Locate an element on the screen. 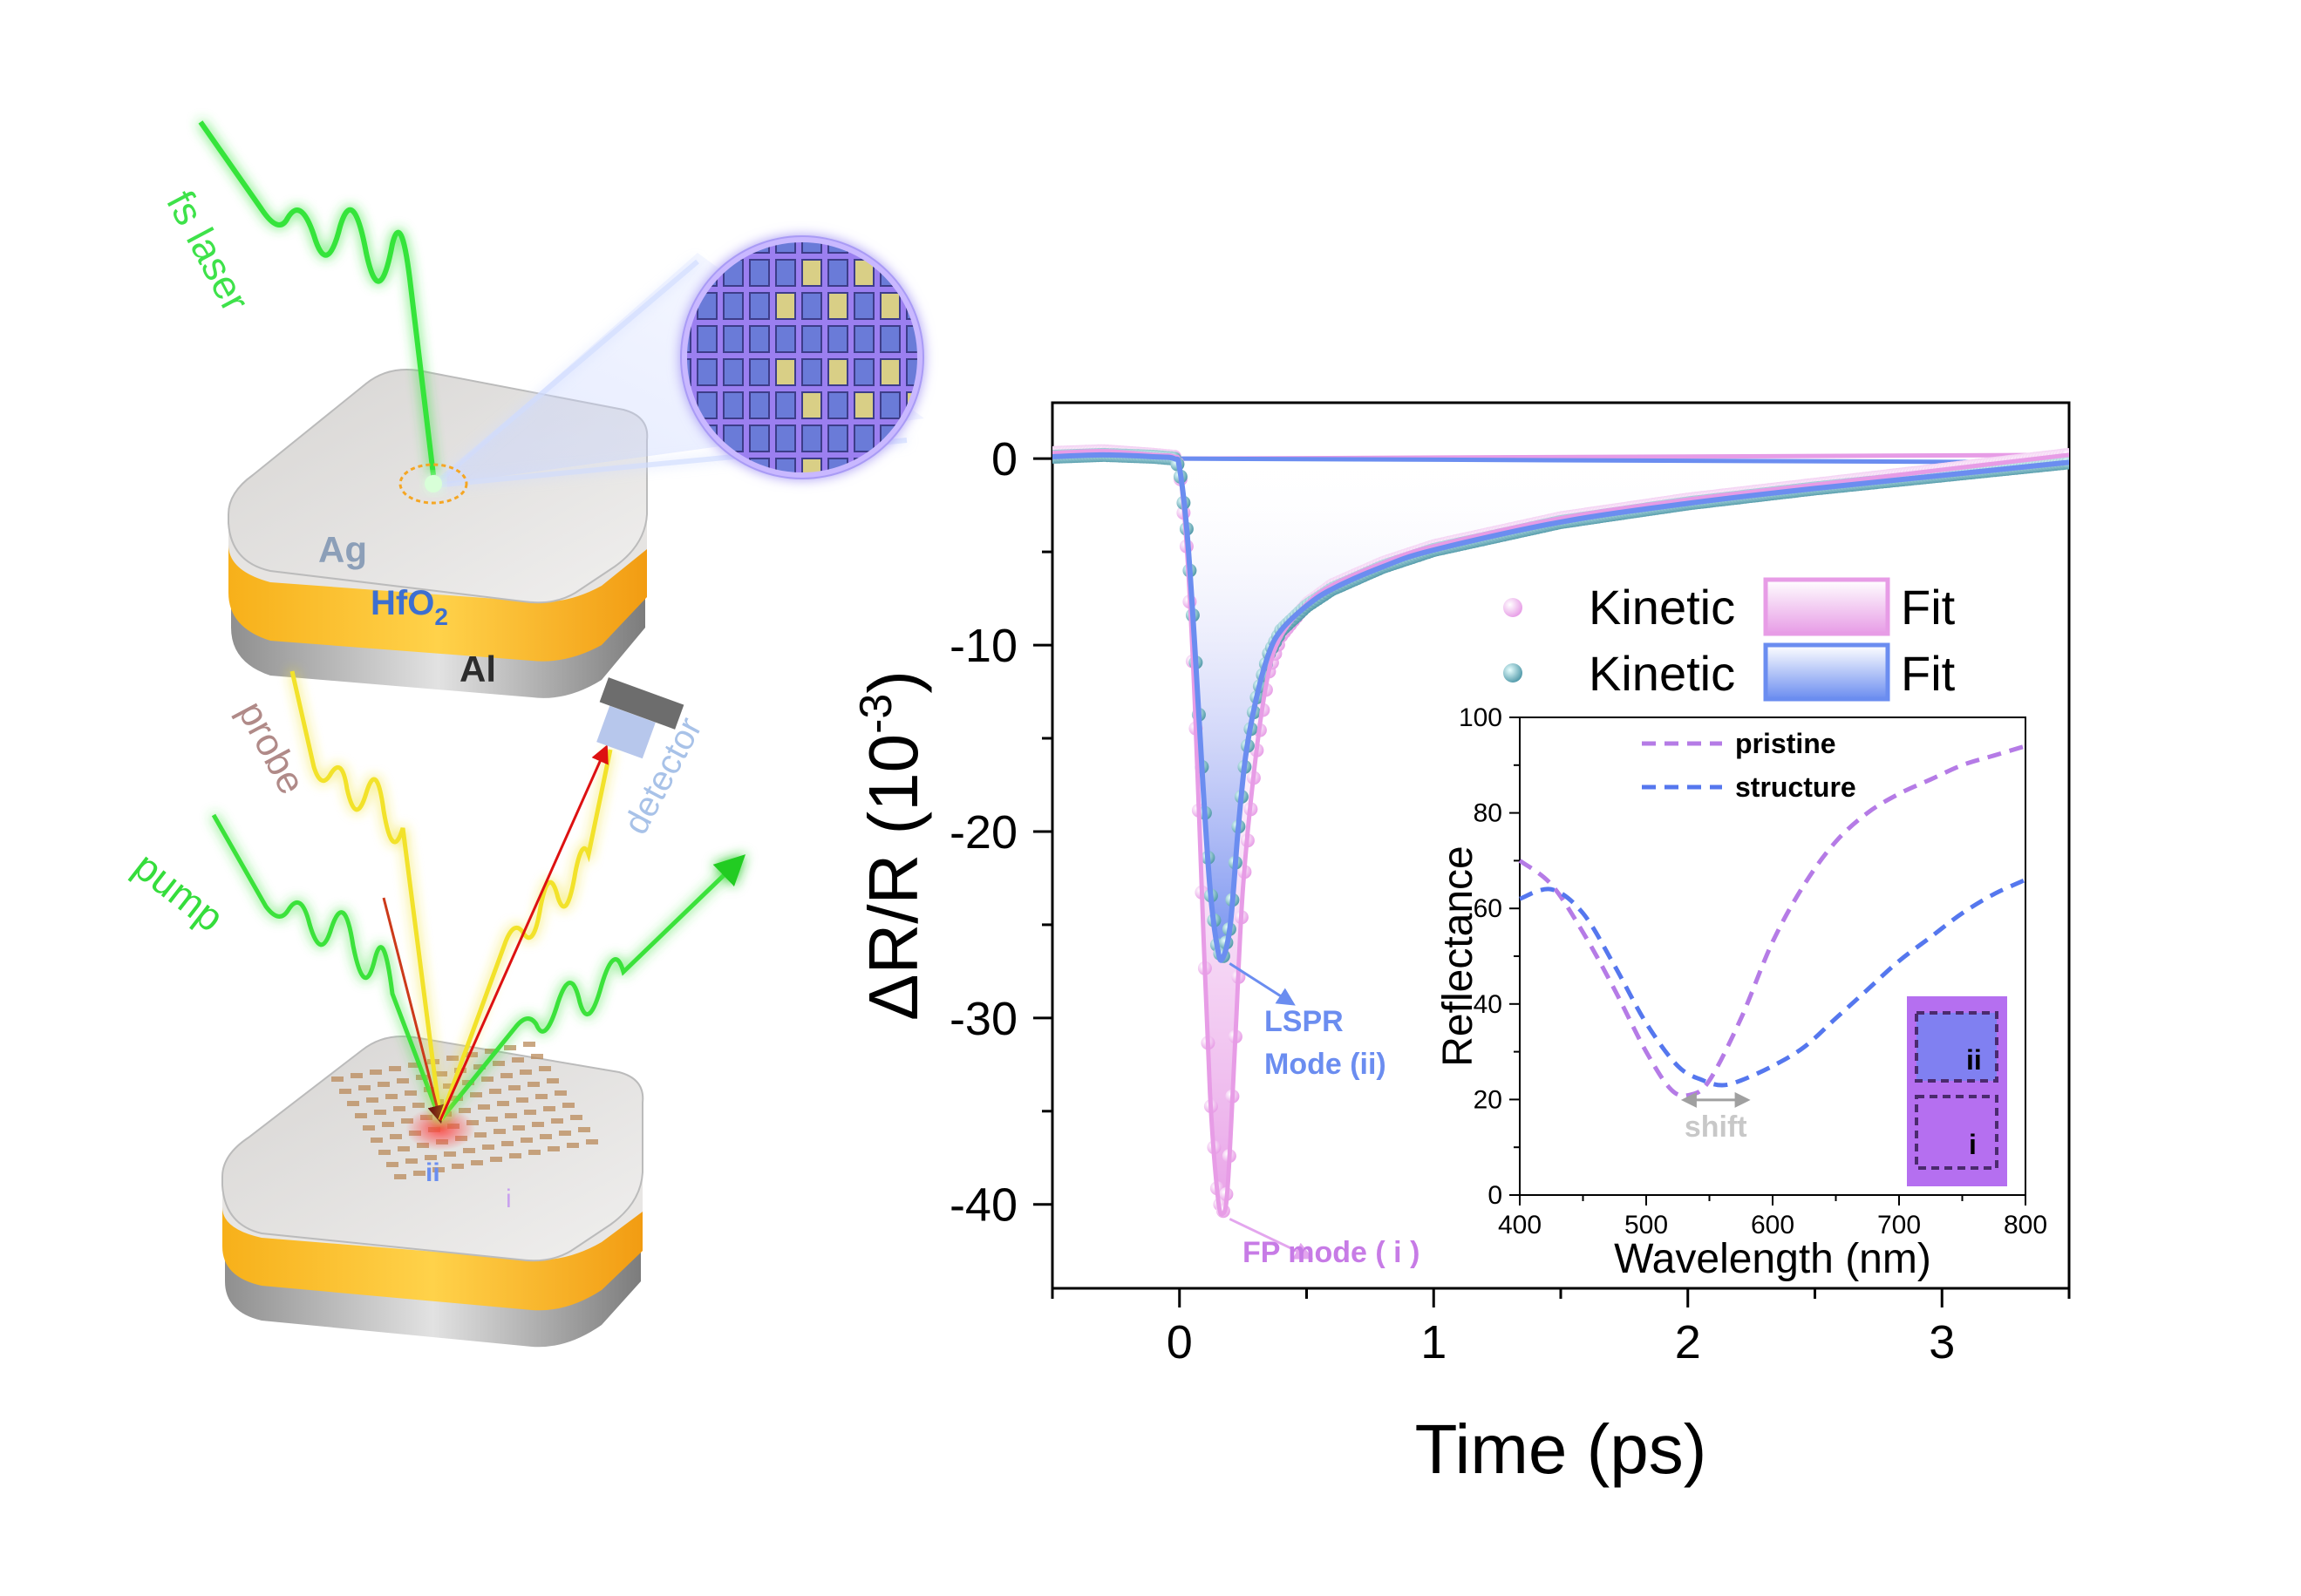 The image size is (2301, 1596). inset-y-tick-label: 40 is located at coordinates (1488, 1004).